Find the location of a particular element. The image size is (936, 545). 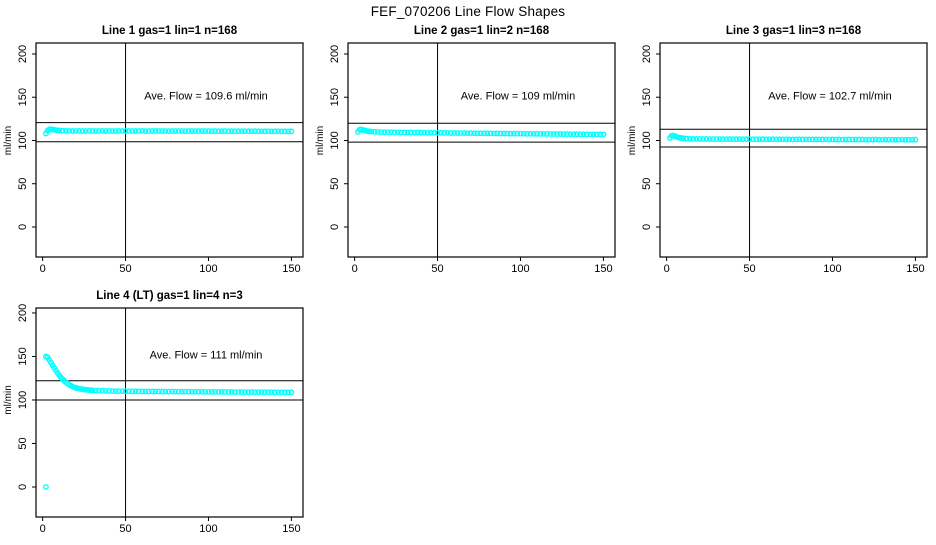

data-points is located at coordinates (169, 131).